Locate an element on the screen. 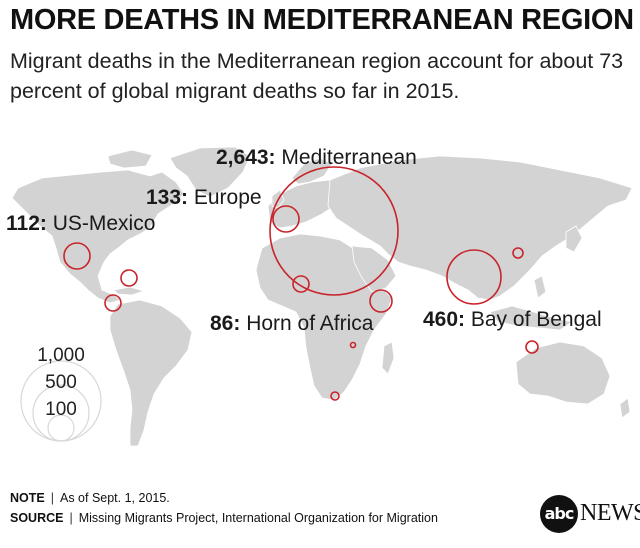 This screenshot has width=640, height=548. name-us-mexico: US-Mexico is located at coordinates (104, 223).